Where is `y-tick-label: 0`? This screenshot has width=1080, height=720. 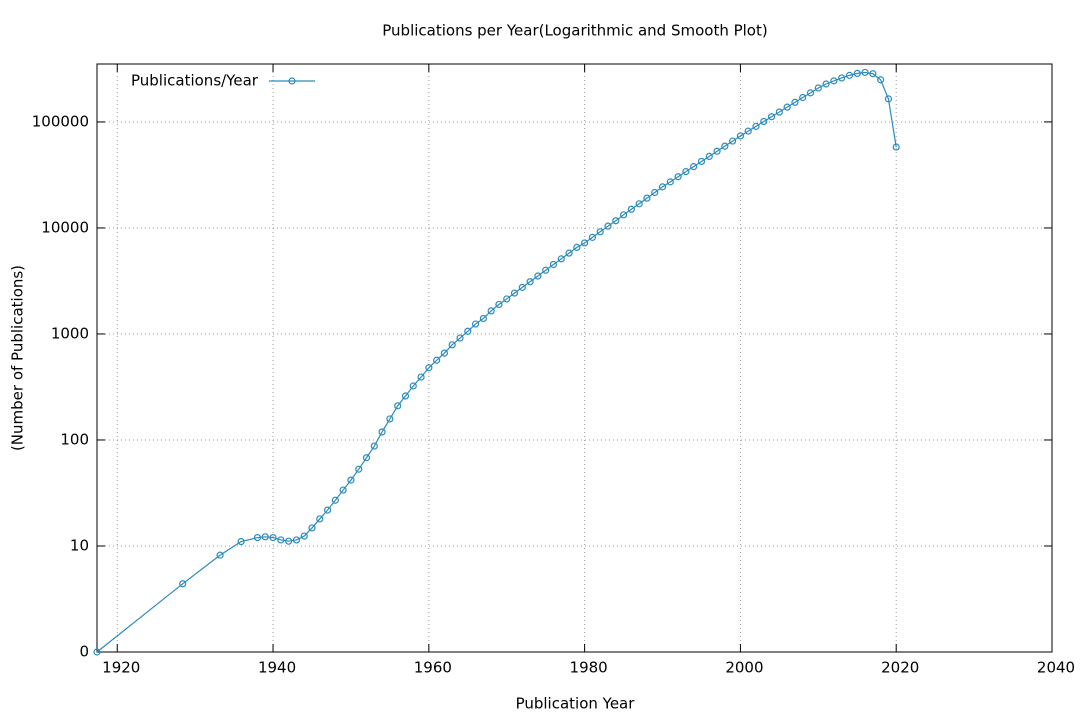
y-tick-label: 0 is located at coordinates (84, 652).